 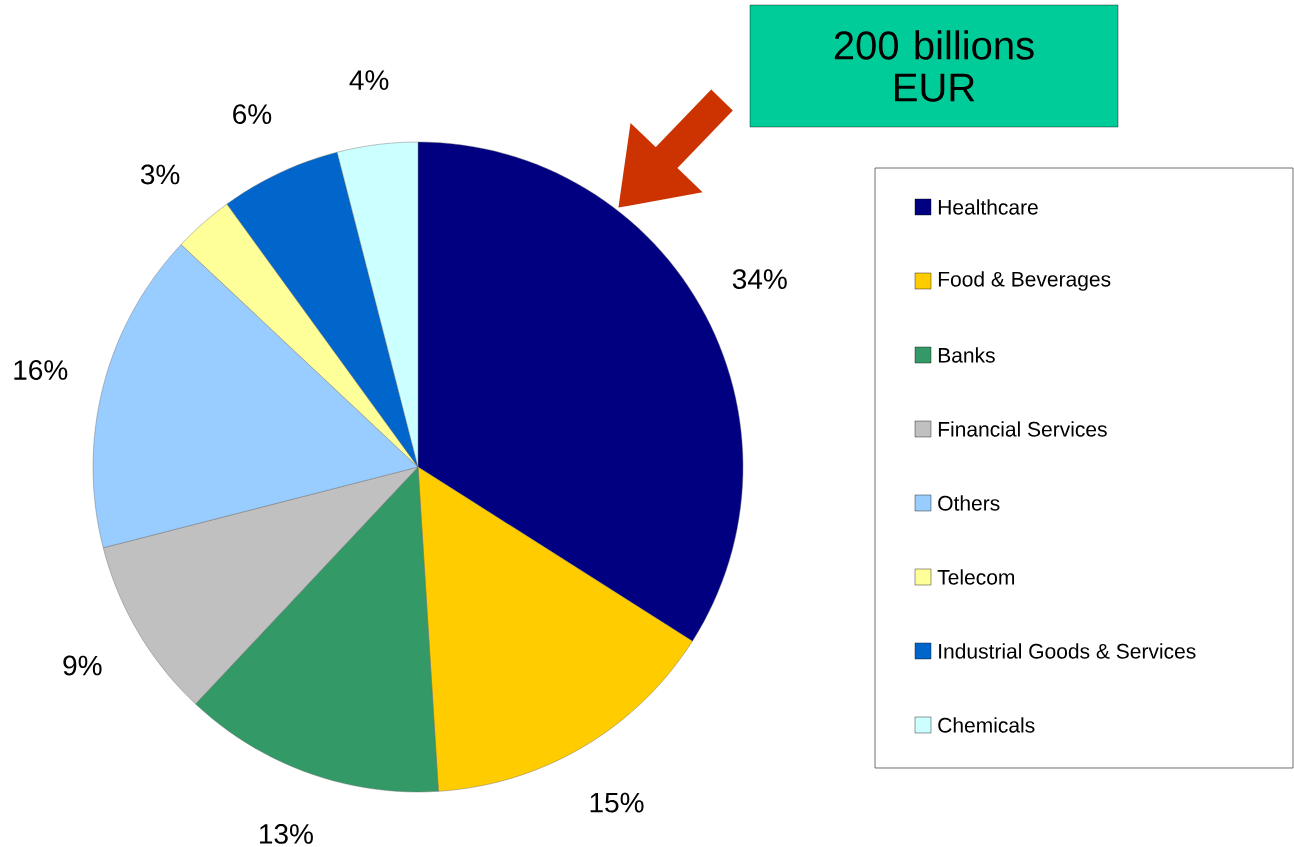 I want to click on legend-label: Financial Services, so click(x=1022, y=429).